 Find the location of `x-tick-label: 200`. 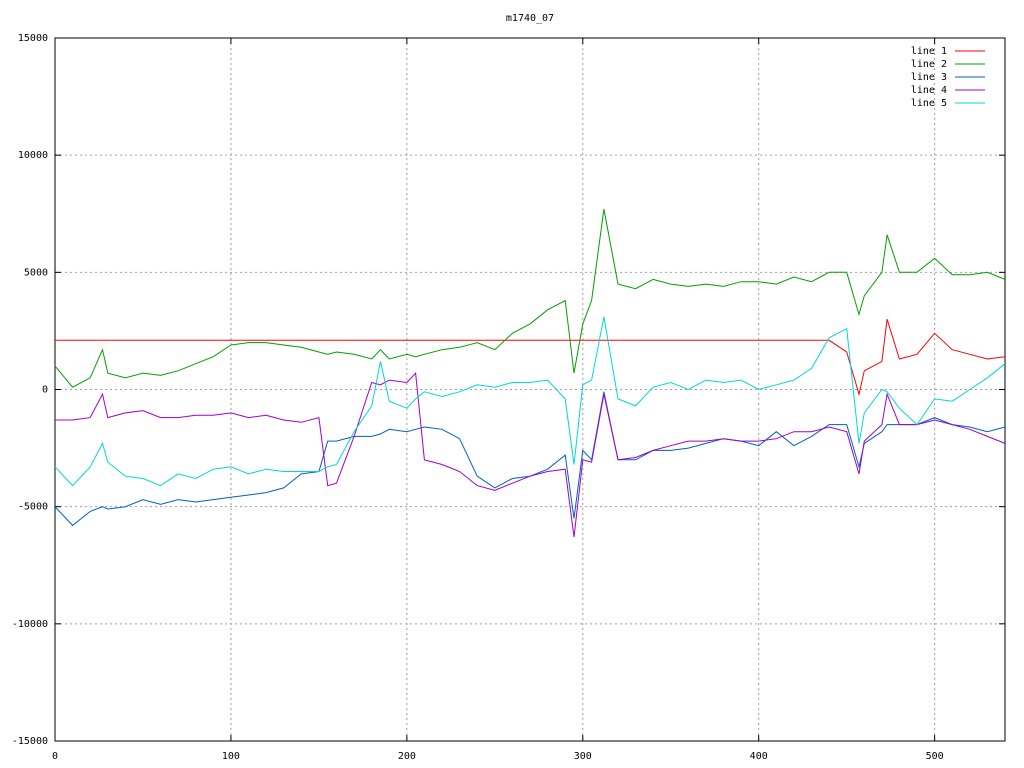

x-tick-label: 200 is located at coordinates (407, 756).